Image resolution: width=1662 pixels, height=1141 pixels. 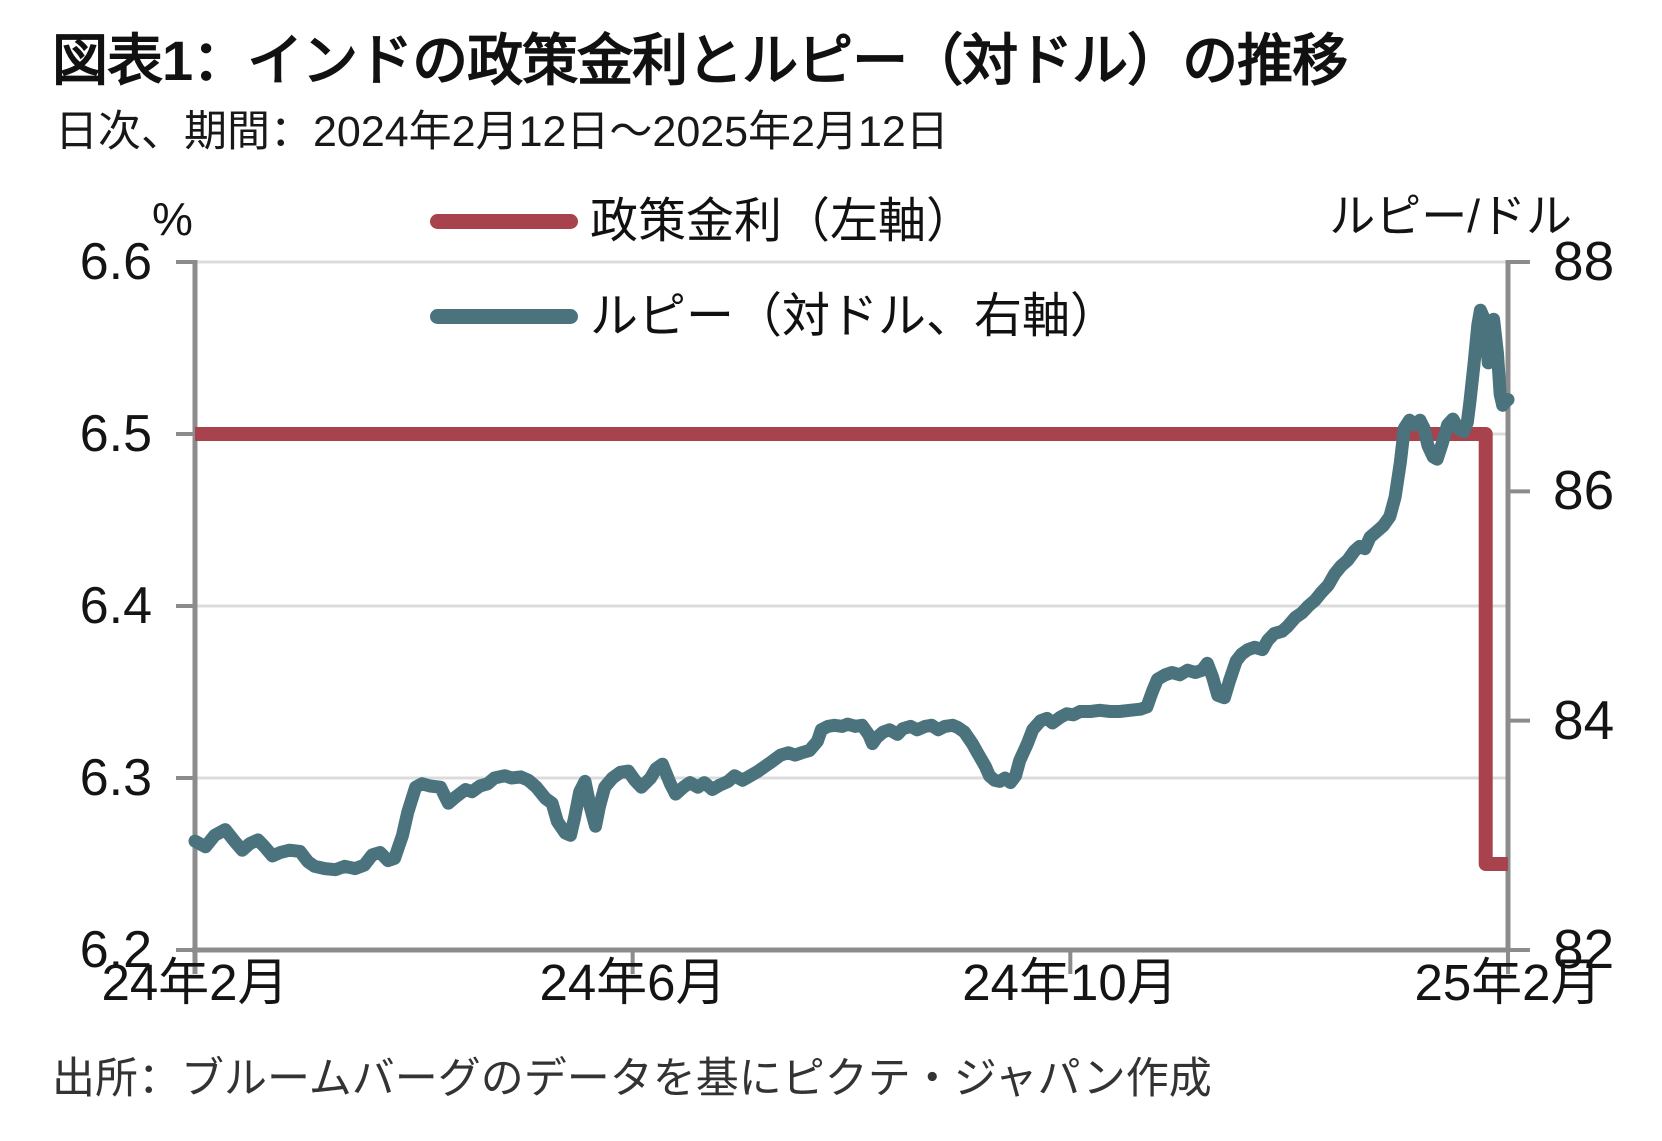 What do you see at coordinates (1584, 949) in the screenshot?
I see `right-axis-tick-label: 82` at bounding box center [1584, 949].